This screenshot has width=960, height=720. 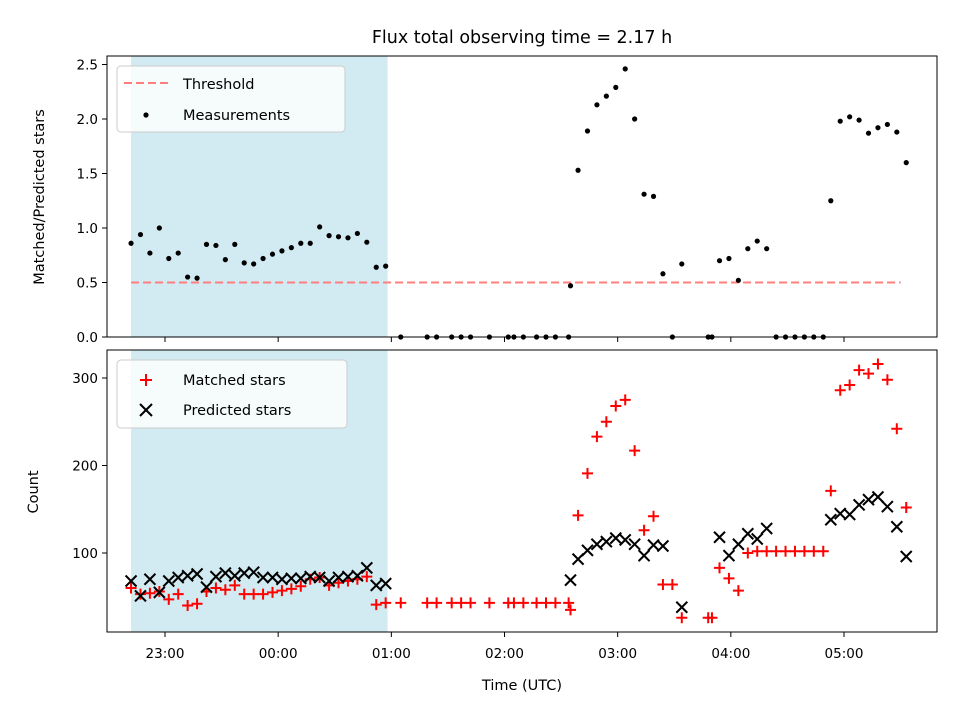 What do you see at coordinates (522, 38) in the screenshot?
I see `chart-title: Flux total observing time = 2.17 h` at bounding box center [522, 38].